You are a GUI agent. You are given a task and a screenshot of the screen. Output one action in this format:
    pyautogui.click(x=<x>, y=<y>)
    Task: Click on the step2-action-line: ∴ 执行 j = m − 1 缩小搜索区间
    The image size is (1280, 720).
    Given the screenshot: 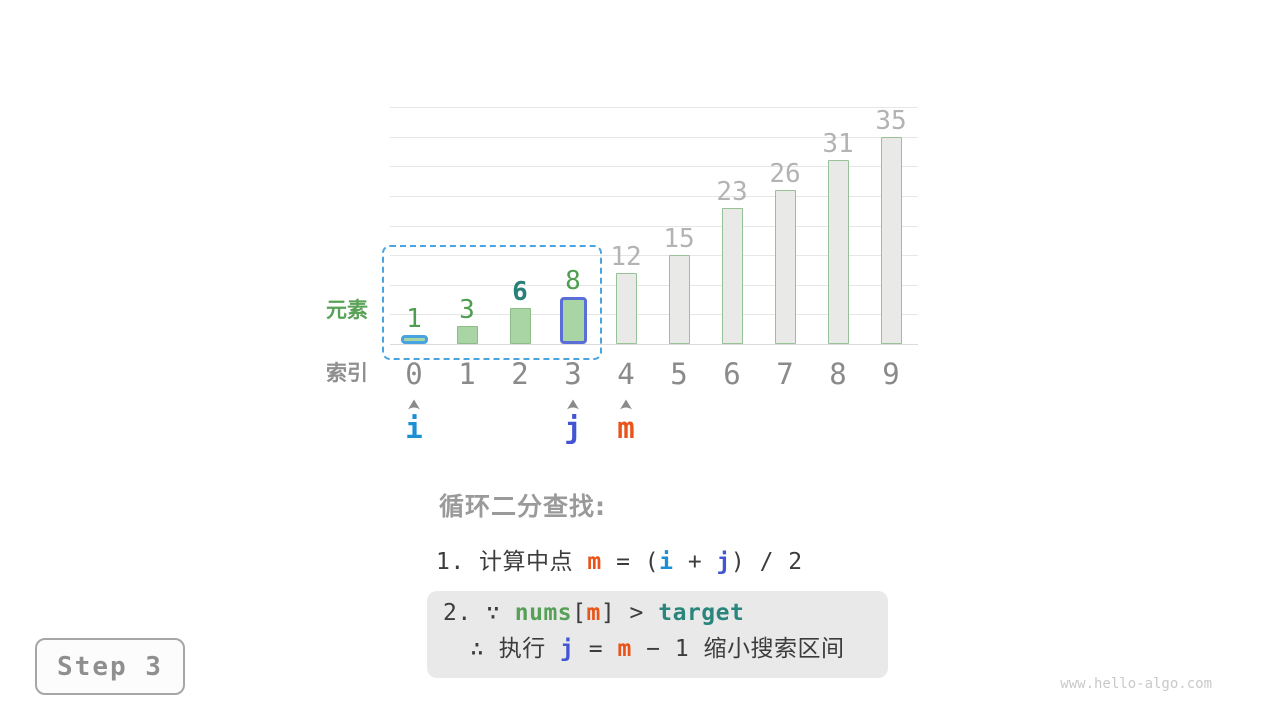 What is the action you would take?
    pyautogui.click(x=679, y=649)
    